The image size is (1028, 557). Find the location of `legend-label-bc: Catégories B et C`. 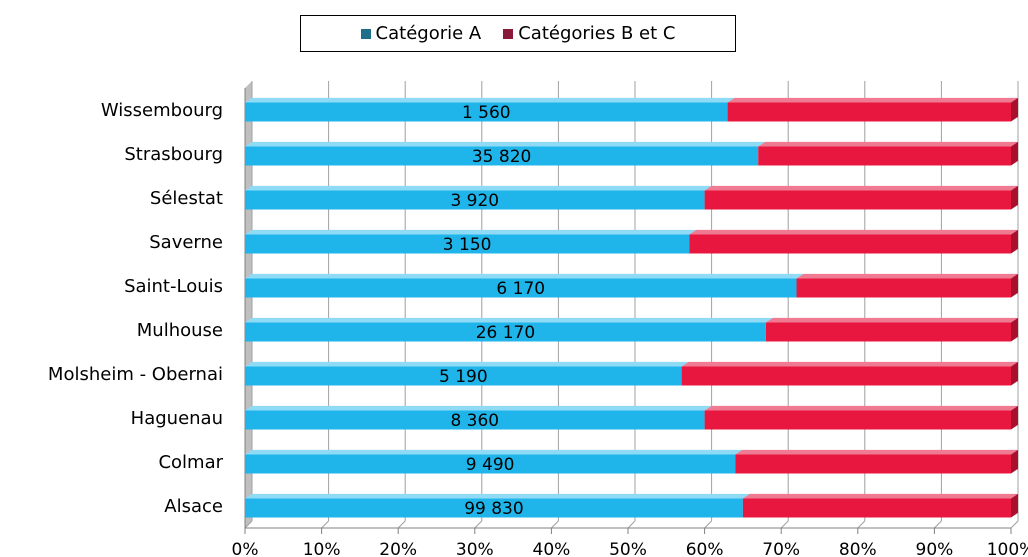

legend-label-bc: Catégories B et C is located at coordinates (597, 33).